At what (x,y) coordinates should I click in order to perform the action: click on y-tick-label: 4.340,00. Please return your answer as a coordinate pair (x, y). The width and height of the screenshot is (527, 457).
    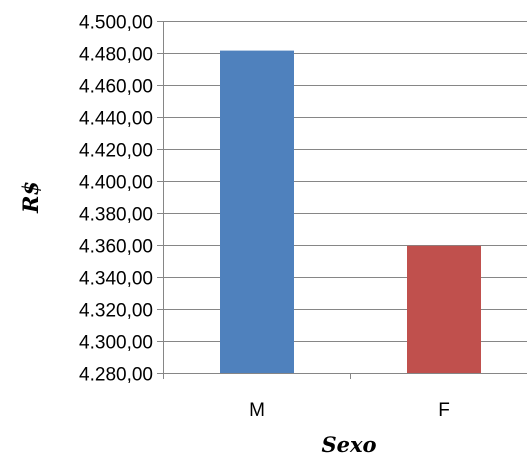
    Looking at the image, I should click on (116, 279).